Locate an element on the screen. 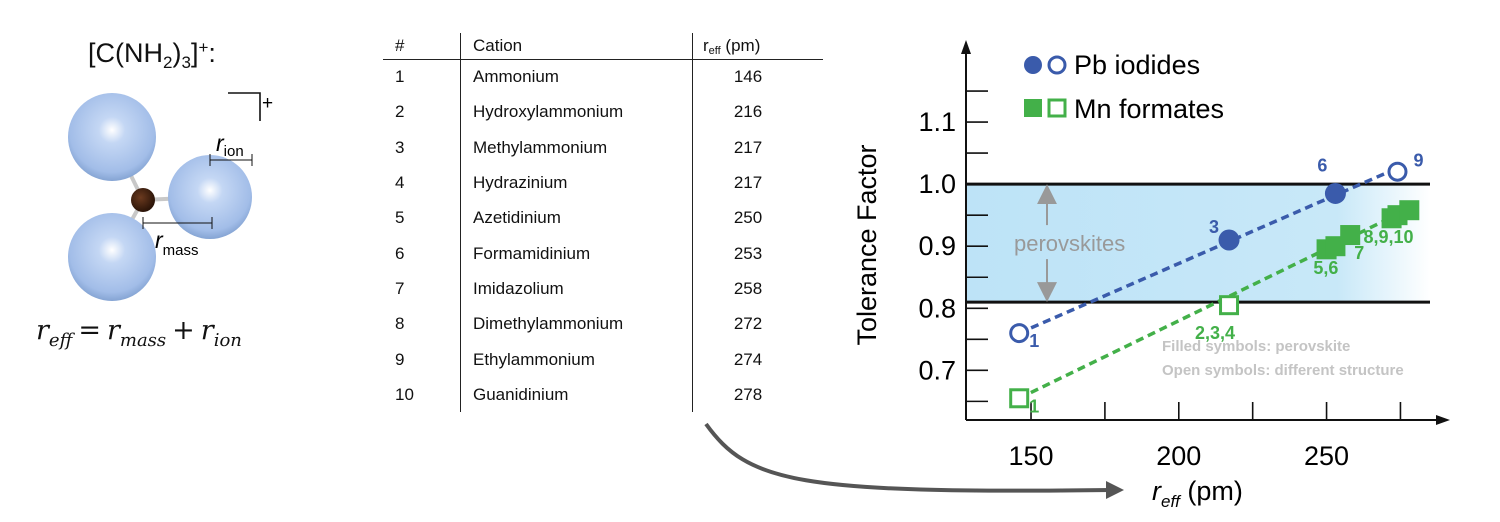 The width and height of the screenshot is (1500, 522). eq-lhs: r is located at coordinates (42, 330).